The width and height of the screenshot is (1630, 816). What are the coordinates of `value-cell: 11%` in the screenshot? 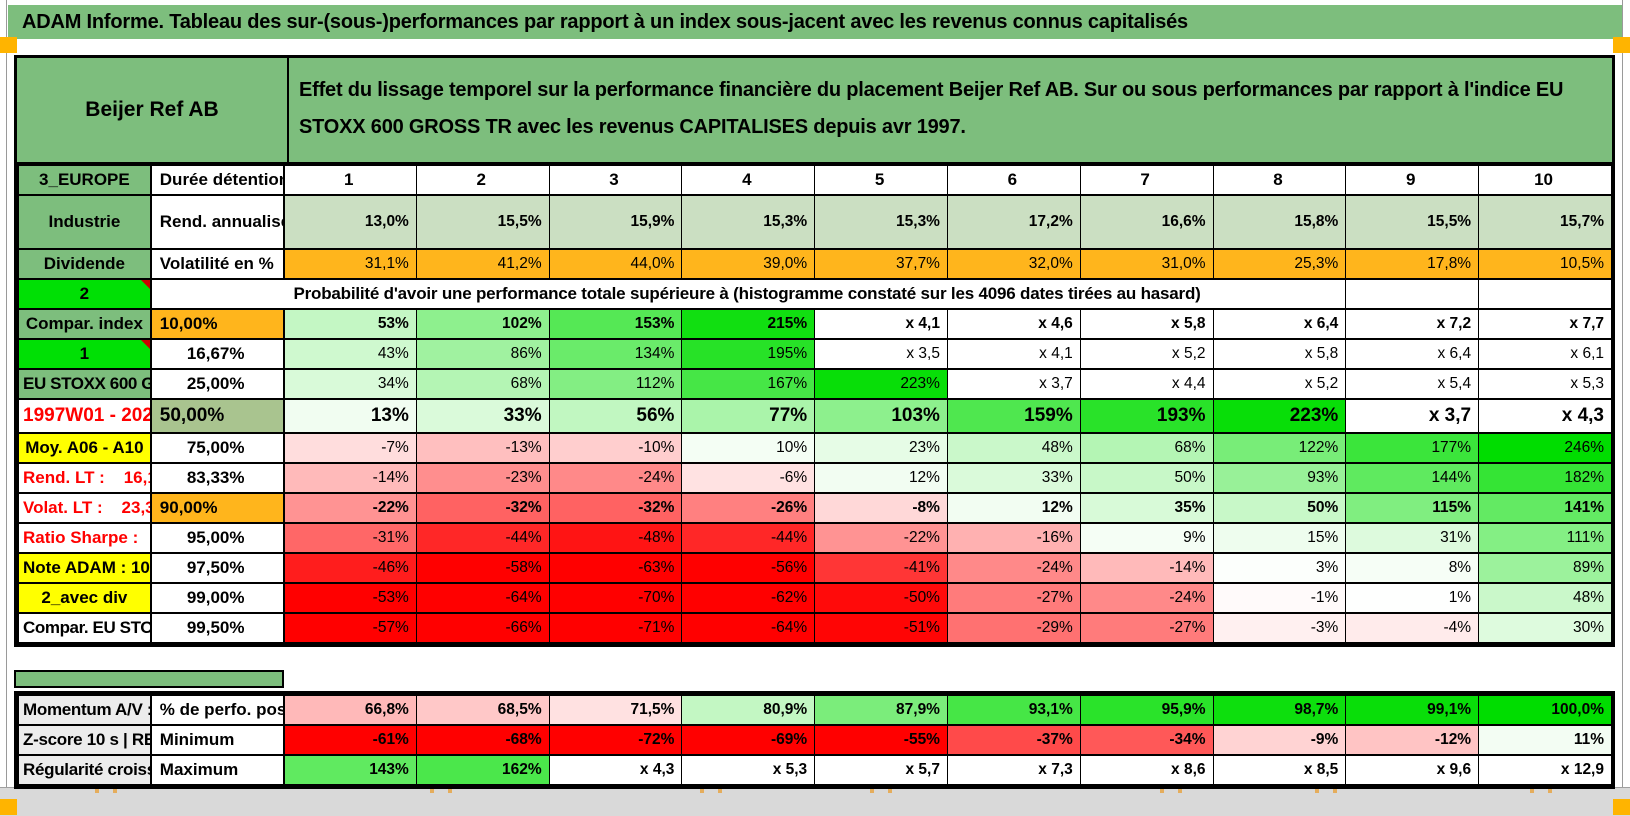 It's located at (1545, 740).